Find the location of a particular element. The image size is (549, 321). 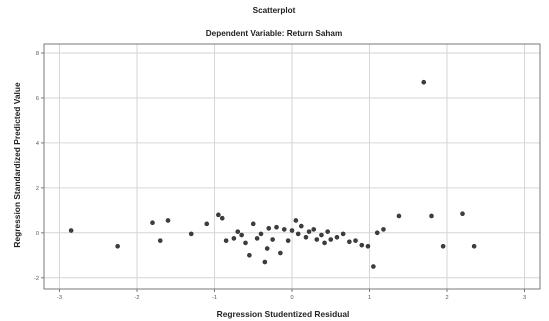

x-tick-label: -1 is located at coordinates (214, 298).